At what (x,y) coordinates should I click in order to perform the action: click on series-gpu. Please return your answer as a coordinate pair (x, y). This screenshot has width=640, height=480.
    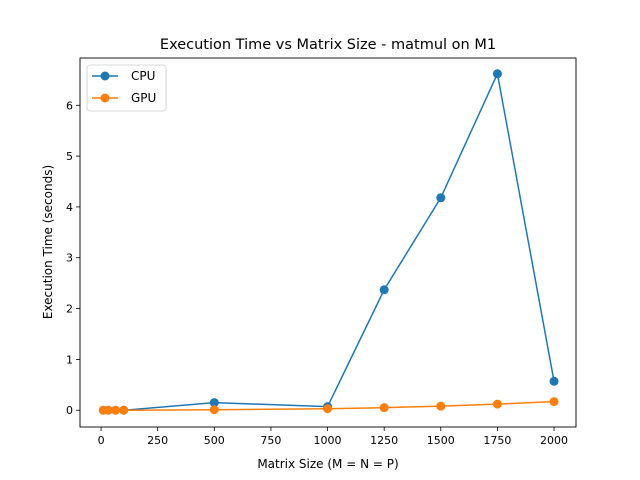
    Looking at the image, I should click on (328, 406).